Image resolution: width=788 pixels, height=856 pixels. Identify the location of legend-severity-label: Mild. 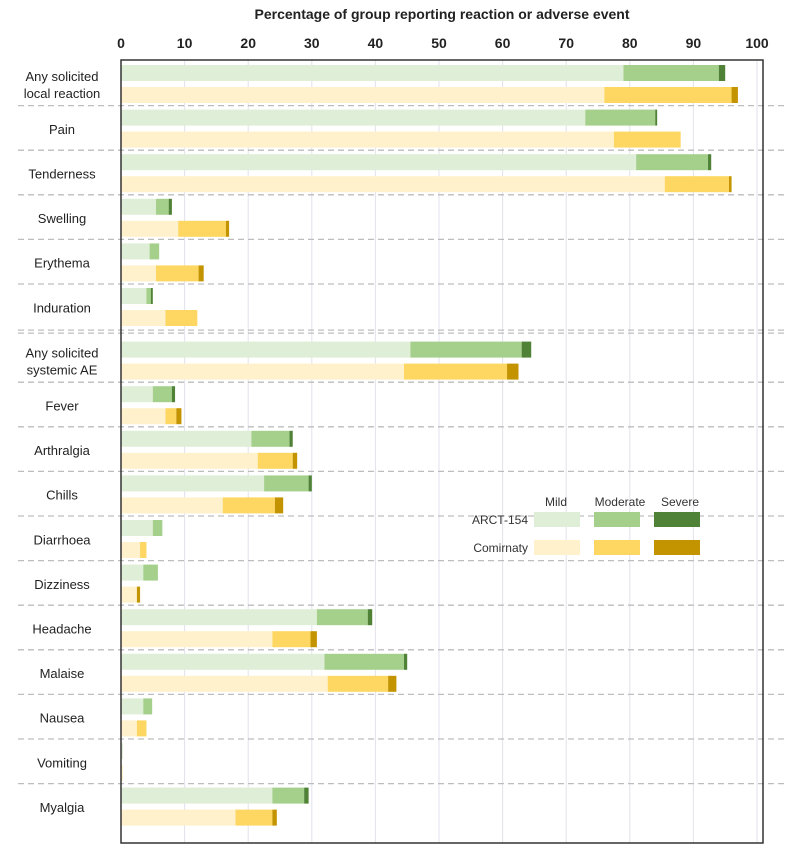
(556, 502).